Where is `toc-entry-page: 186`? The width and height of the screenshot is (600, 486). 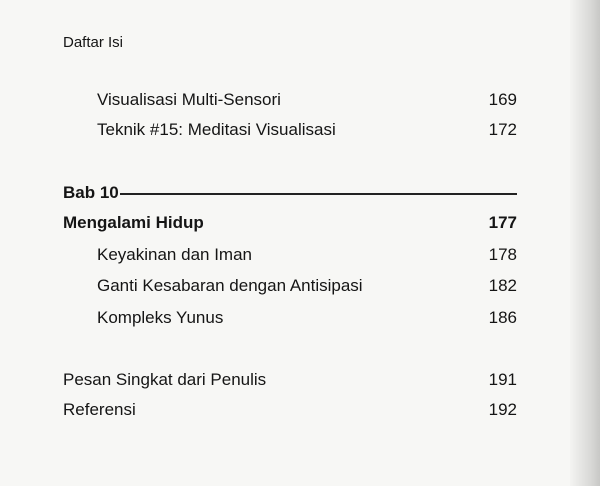 toc-entry-page: 186 is located at coordinates (502, 317).